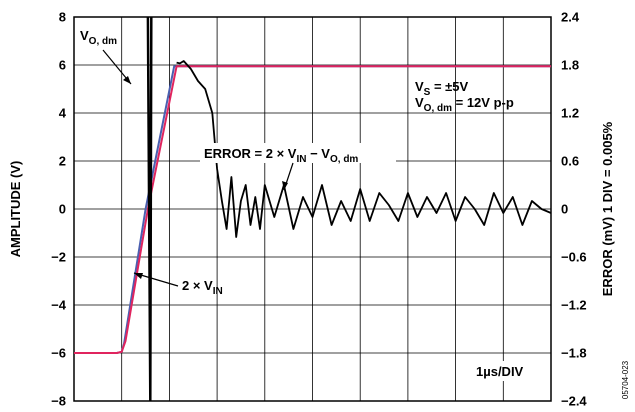  Describe the element at coordinates (570, 17) in the screenshot. I see `y-tick-label-right: 2.4` at that location.